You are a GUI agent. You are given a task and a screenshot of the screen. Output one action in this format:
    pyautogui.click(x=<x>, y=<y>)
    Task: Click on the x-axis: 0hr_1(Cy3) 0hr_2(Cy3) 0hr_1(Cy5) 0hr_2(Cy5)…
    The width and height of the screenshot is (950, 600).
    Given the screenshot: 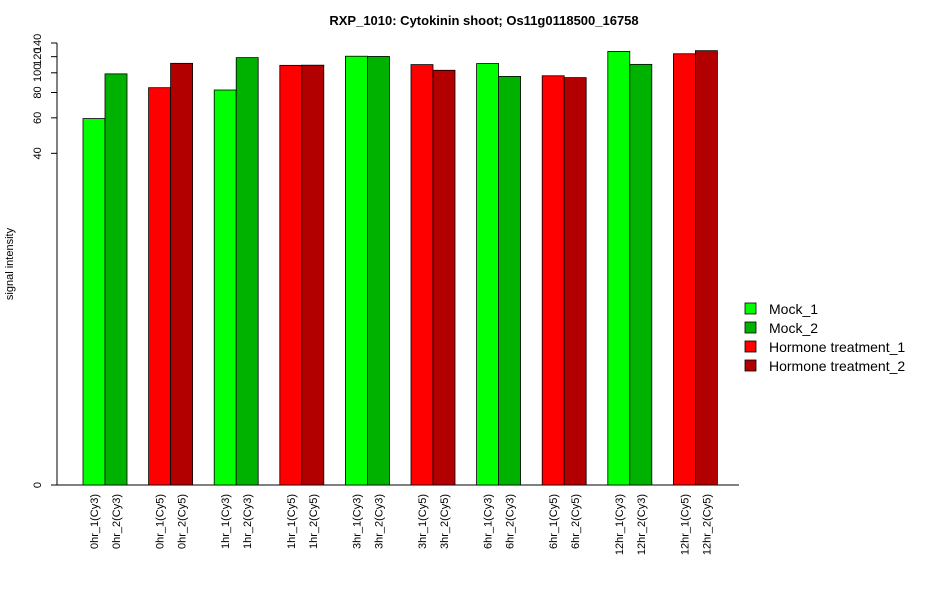 What is the action you would take?
    pyautogui.click(x=398, y=519)
    